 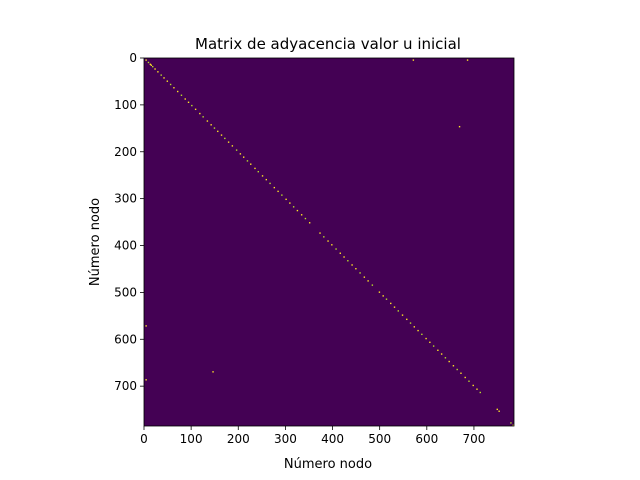 What do you see at coordinates (125, 292) in the screenshot?
I see `y-tick-label: 500` at bounding box center [125, 292].